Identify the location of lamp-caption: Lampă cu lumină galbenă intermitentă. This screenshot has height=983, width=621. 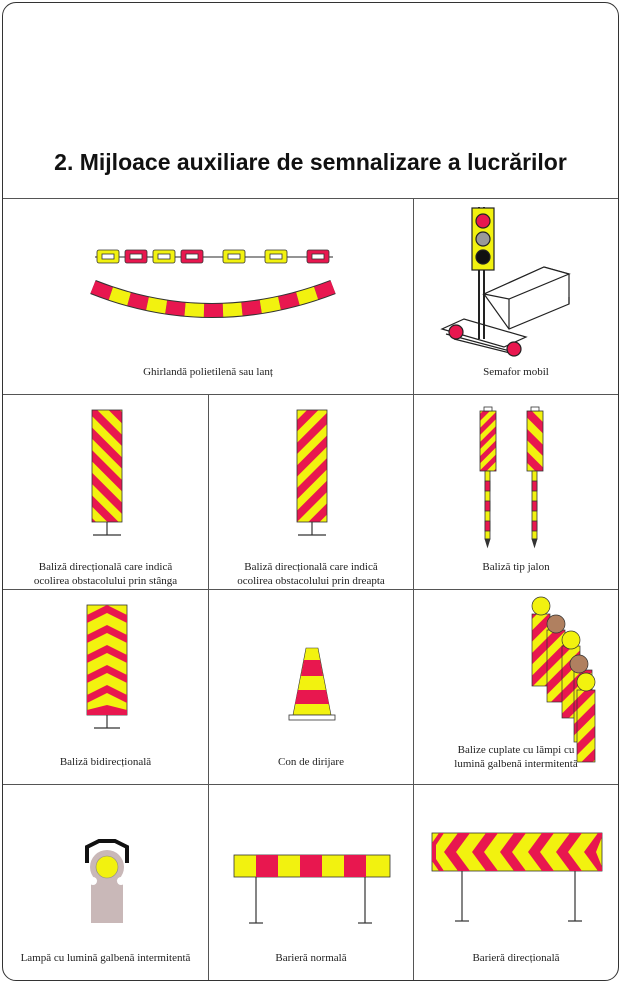
(105, 958).